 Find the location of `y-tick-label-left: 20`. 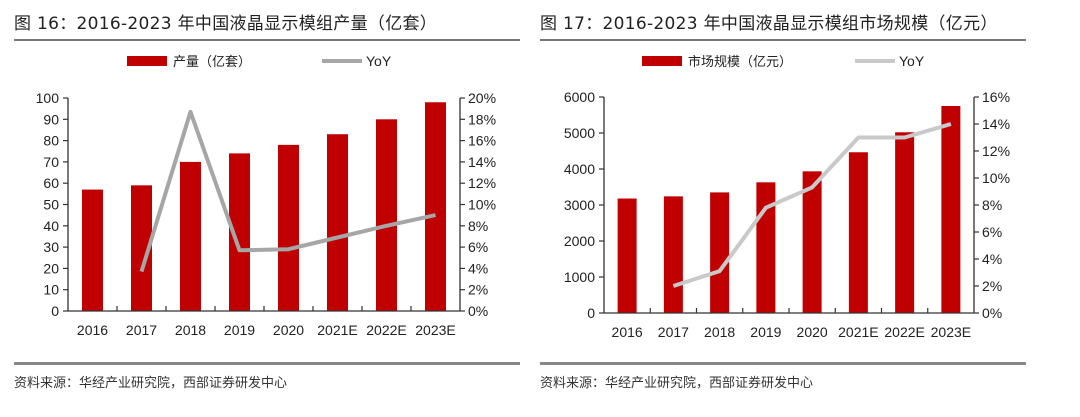

y-tick-label-left: 20 is located at coordinates (51, 268).